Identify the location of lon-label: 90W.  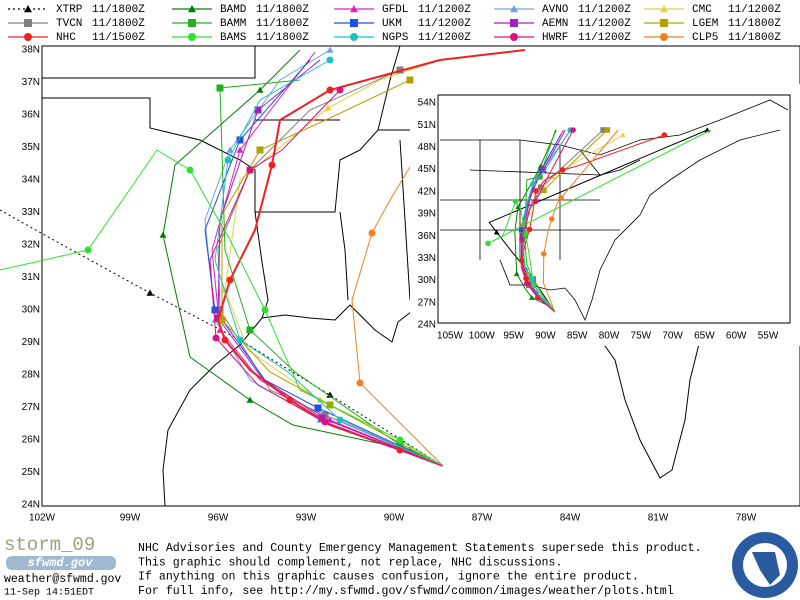
(394, 518).